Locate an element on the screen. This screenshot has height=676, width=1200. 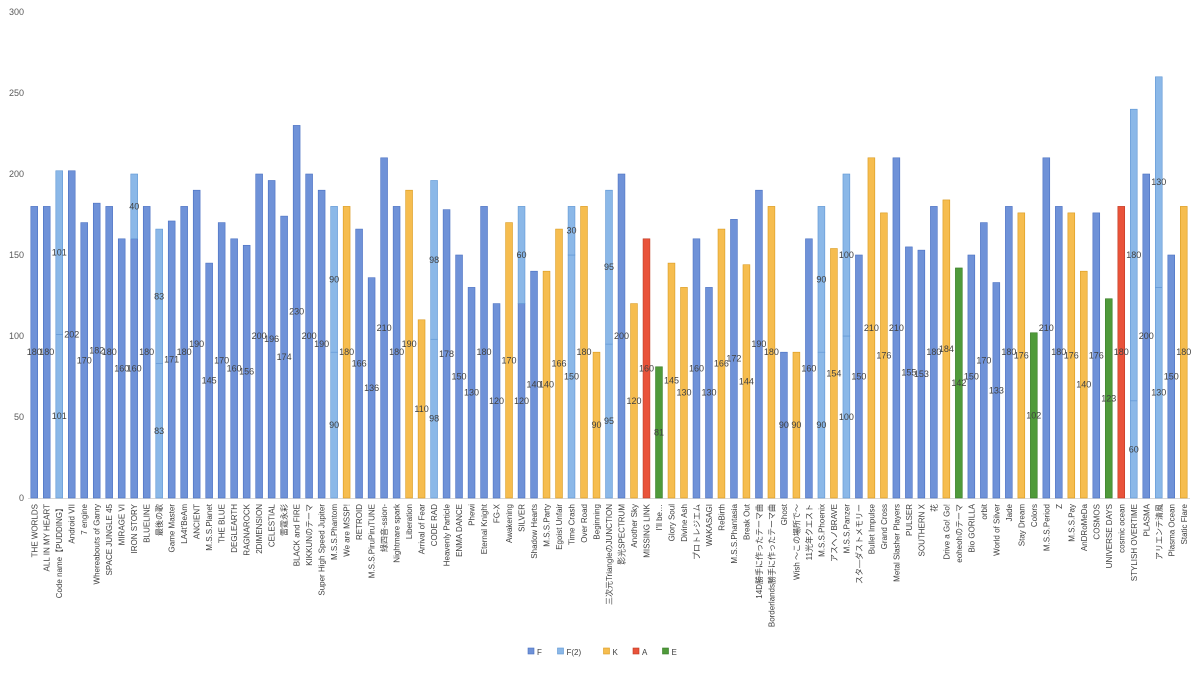
data-label: 200 is located at coordinates (621, 336).